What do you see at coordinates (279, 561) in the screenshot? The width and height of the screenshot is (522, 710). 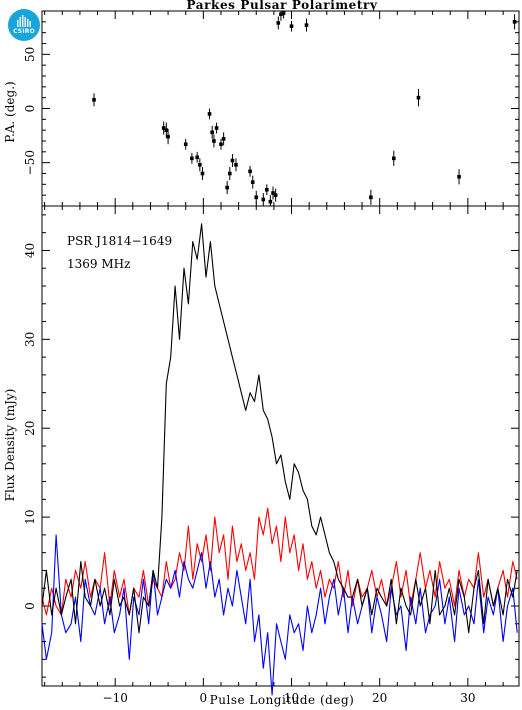 I see `series-line-L` at bounding box center [279, 561].